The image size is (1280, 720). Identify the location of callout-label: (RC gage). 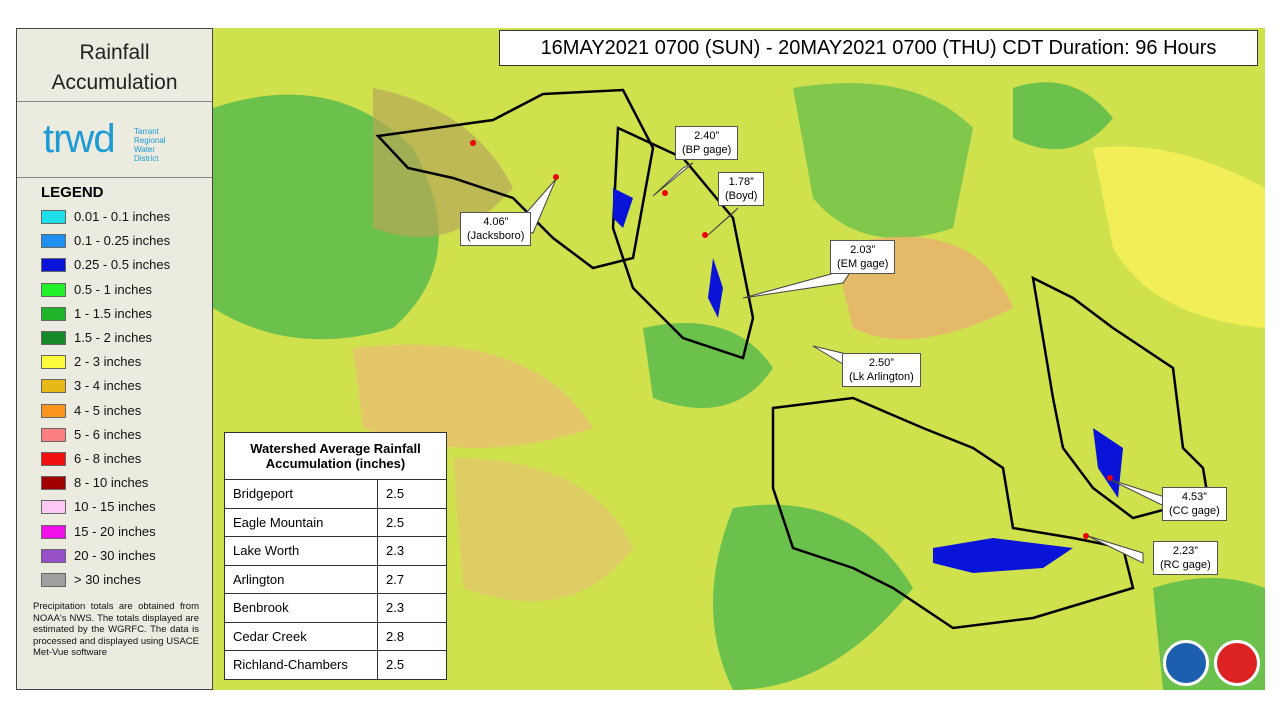
(1185, 565).